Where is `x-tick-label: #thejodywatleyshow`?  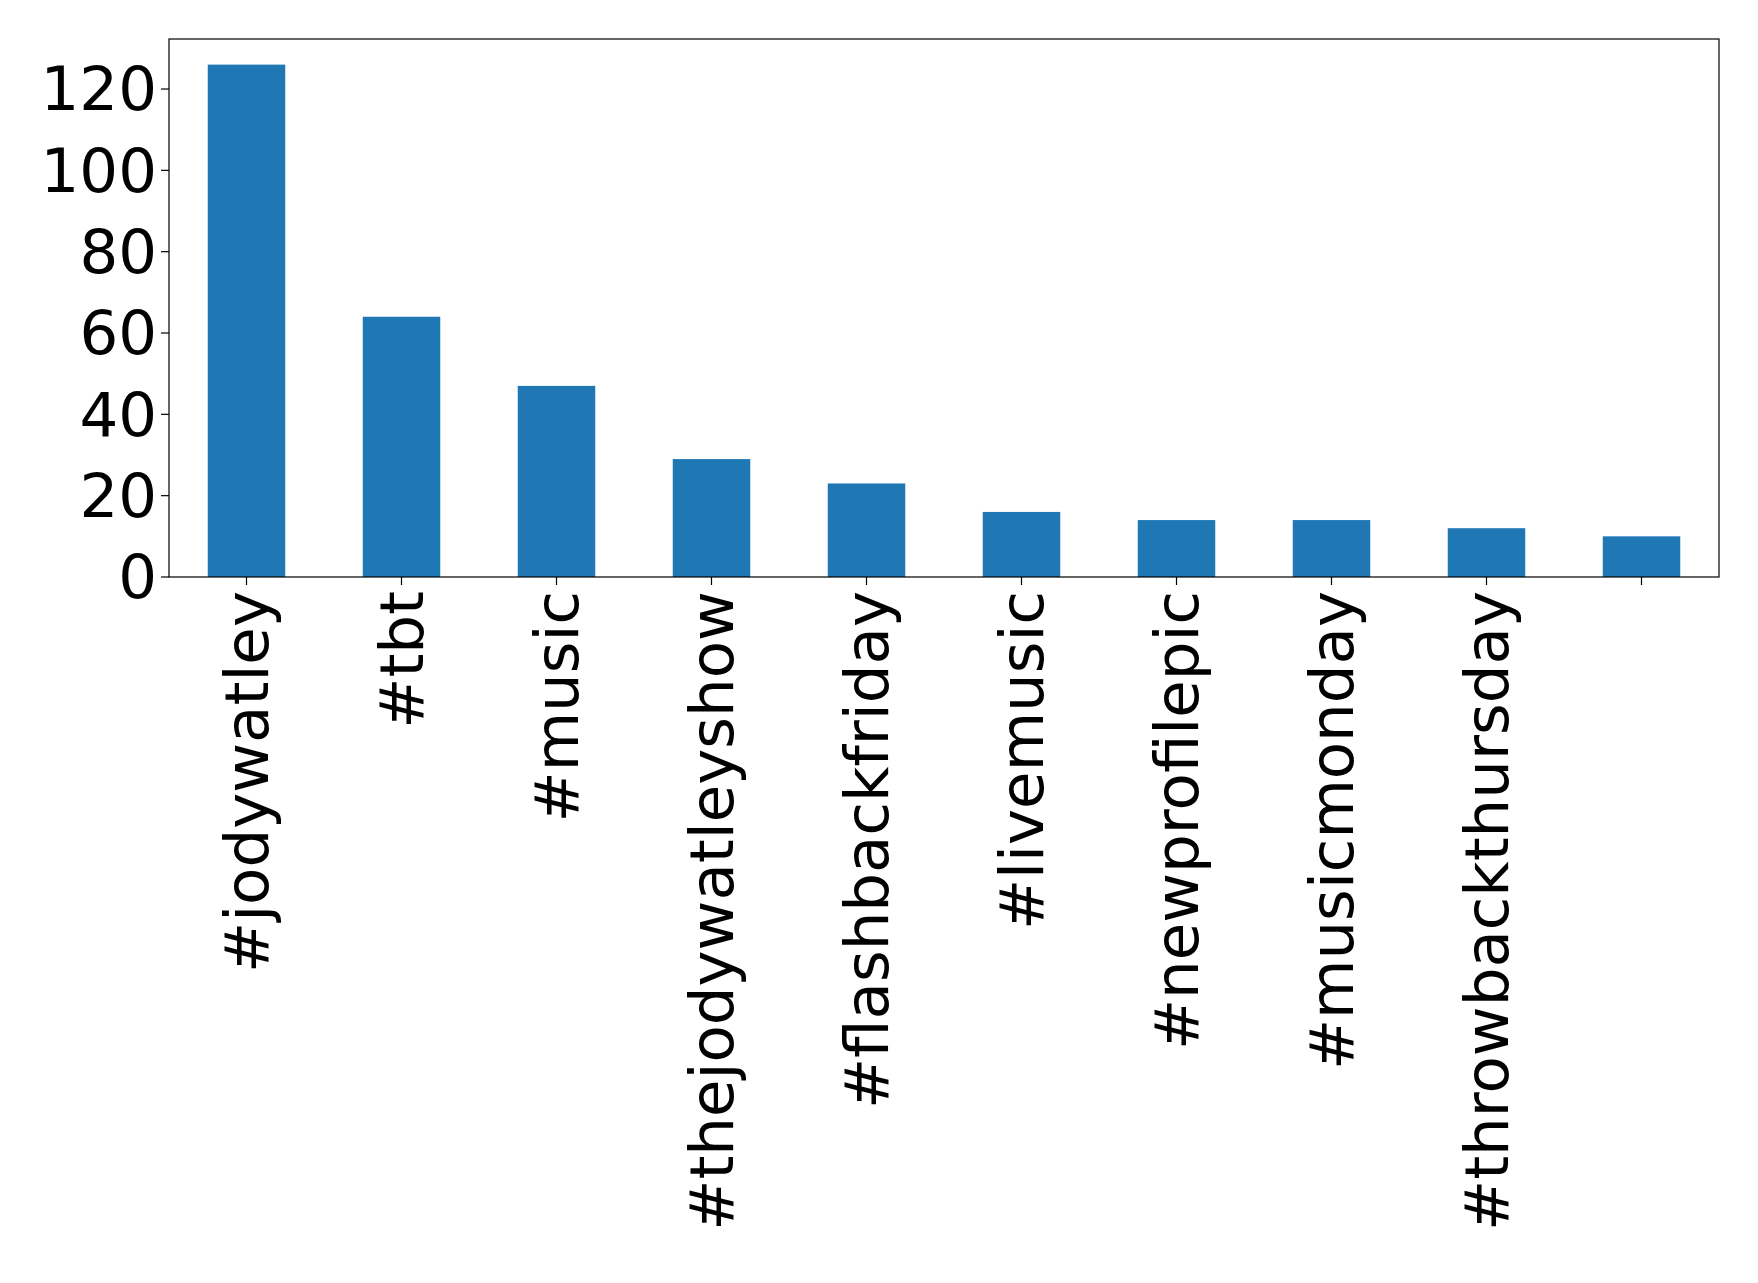 x-tick-label: #thejodywatleyshow is located at coordinates (711, 911).